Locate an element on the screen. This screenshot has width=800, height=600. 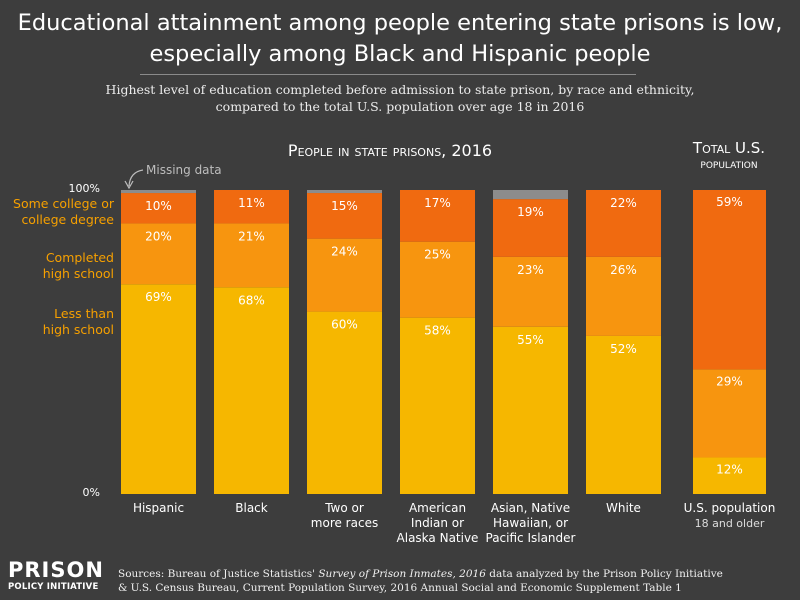
us-data-label: 12% is located at coordinates (729, 470).